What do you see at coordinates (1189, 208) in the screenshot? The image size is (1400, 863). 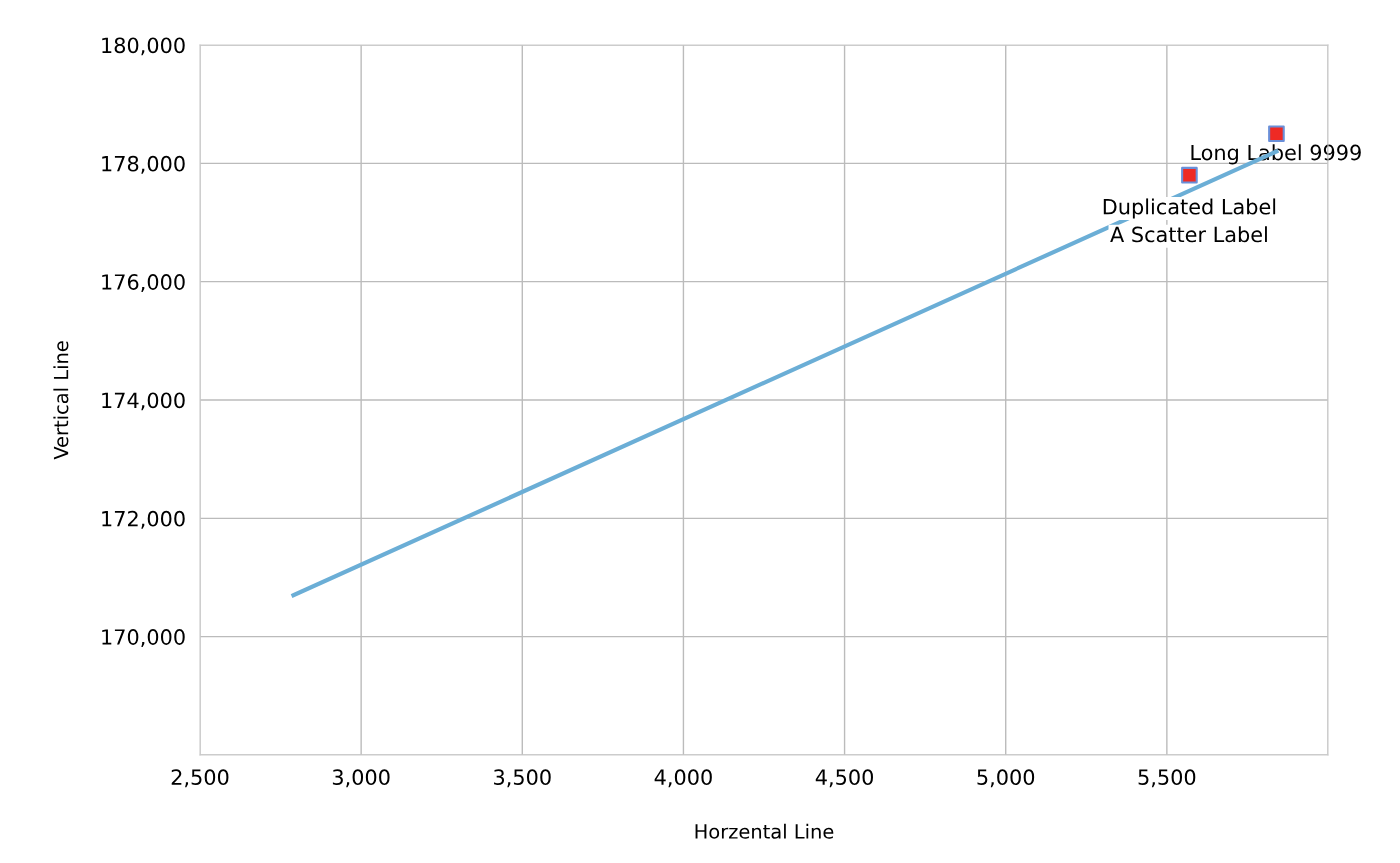 I see `annotation: Duplicated Label` at bounding box center [1189, 208].